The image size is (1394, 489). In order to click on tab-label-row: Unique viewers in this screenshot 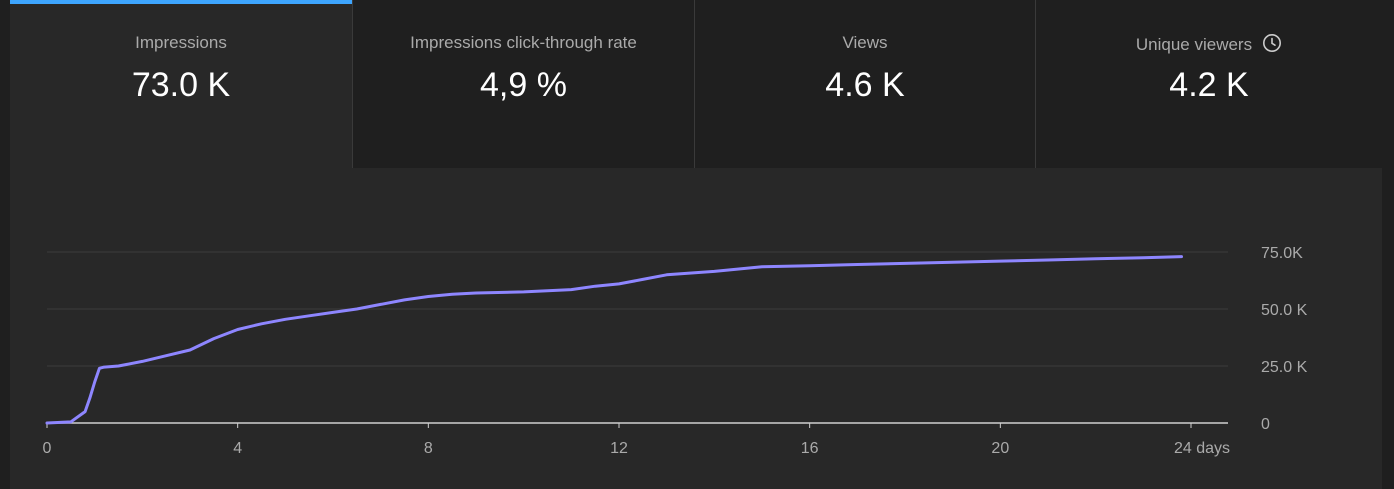, I will do `click(1209, 45)`.